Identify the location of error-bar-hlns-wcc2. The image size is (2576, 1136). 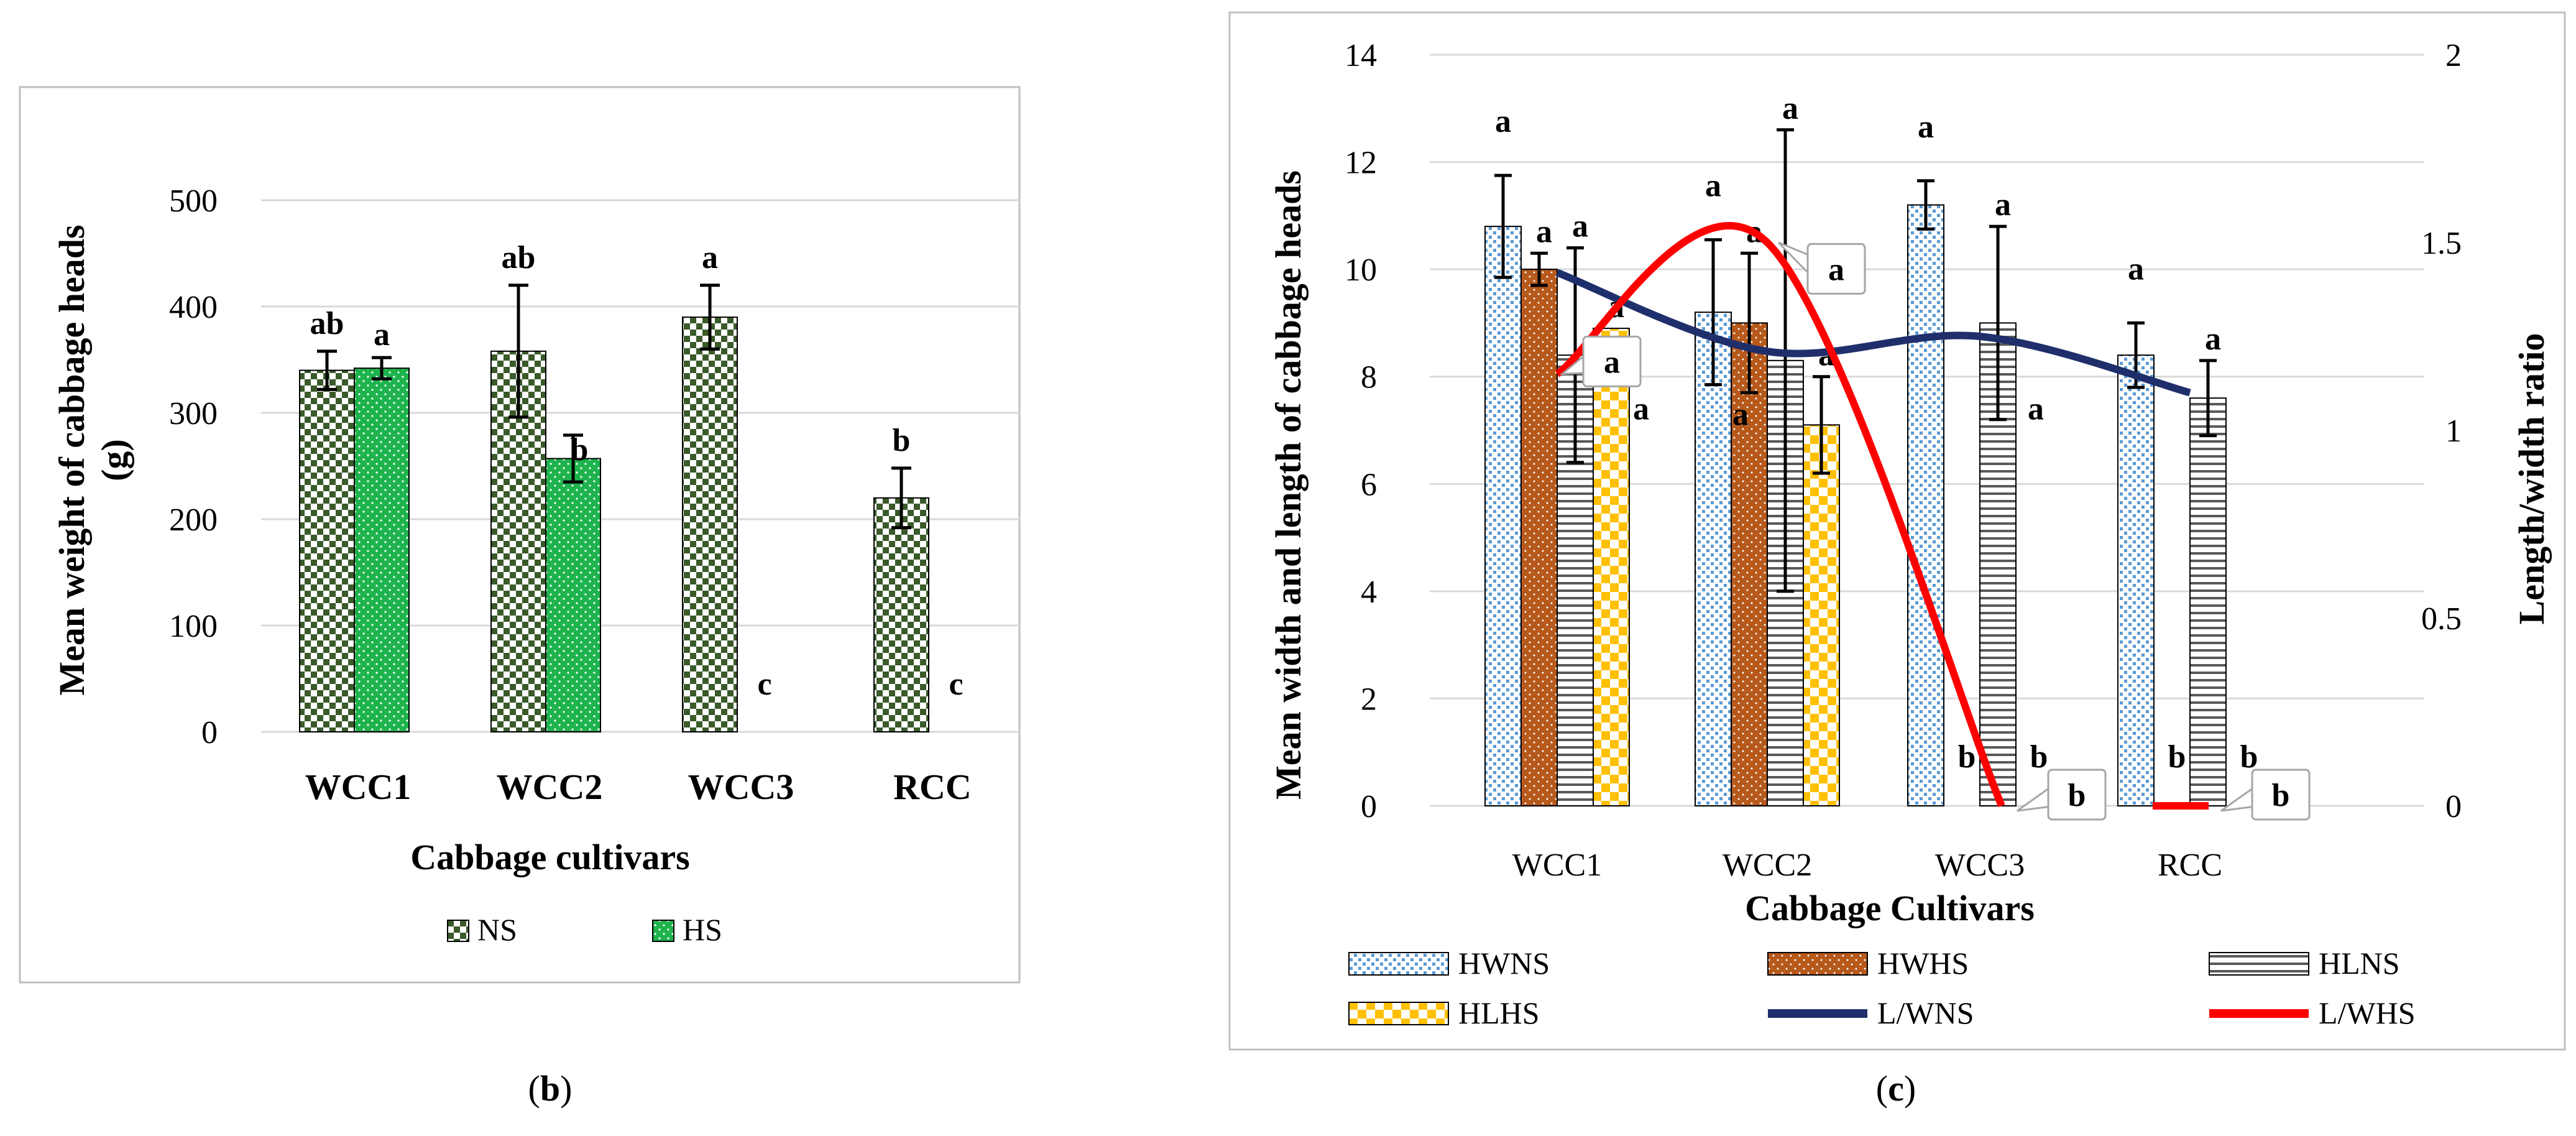
(1785, 360).